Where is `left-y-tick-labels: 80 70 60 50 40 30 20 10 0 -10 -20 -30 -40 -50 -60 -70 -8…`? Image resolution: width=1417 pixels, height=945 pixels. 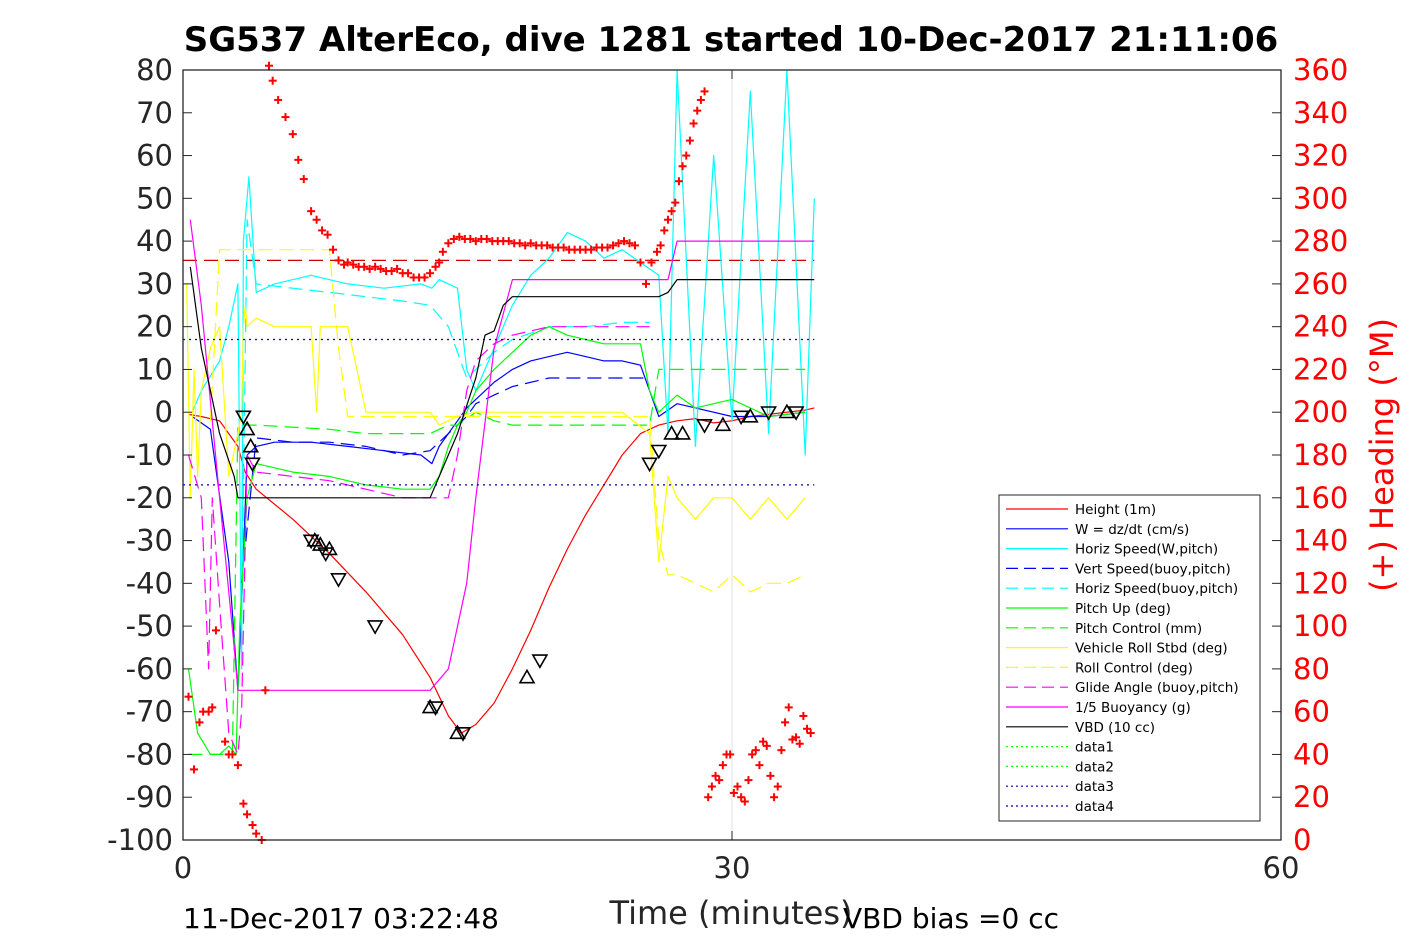
left-y-tick-labels: 80 70 60 50 40 30 20 10 0 -10 -20 -30 -40 -50 -60 -70 -8… is located at coordinates (140, 455).